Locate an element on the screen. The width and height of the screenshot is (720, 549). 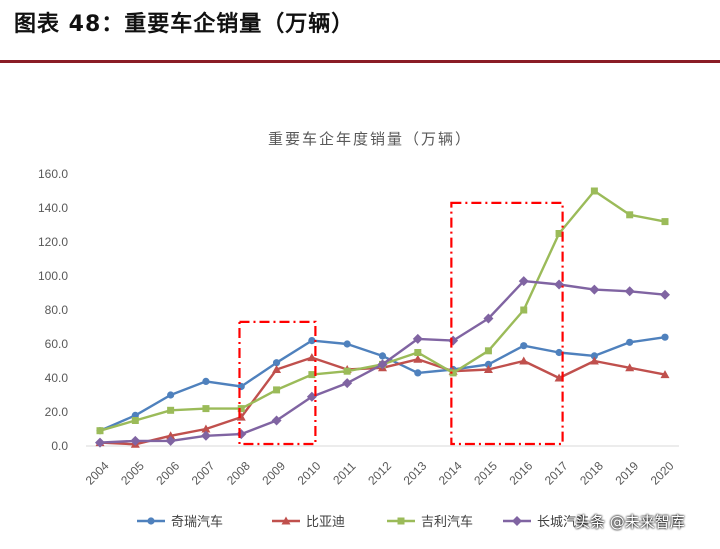
series-line is located at coordinates (382, 384).